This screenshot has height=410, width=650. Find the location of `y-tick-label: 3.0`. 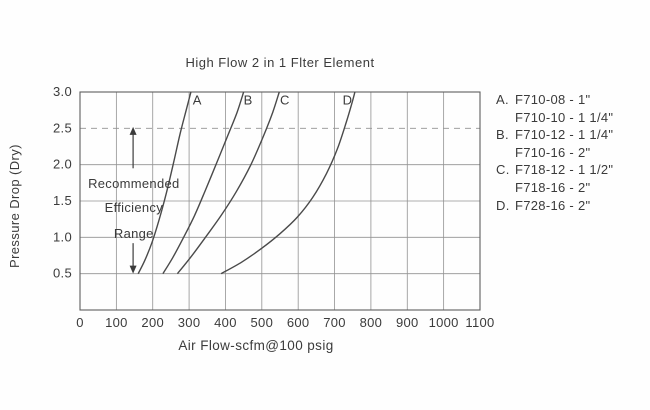

y-tick-label: 3.0 is located at coordinates (62, 91).